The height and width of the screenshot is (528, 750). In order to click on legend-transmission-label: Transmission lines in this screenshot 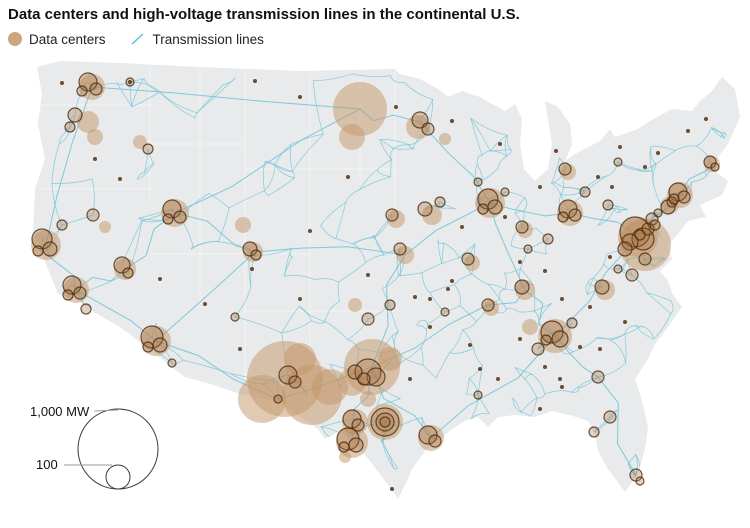, I will do `click(208, 39)`.